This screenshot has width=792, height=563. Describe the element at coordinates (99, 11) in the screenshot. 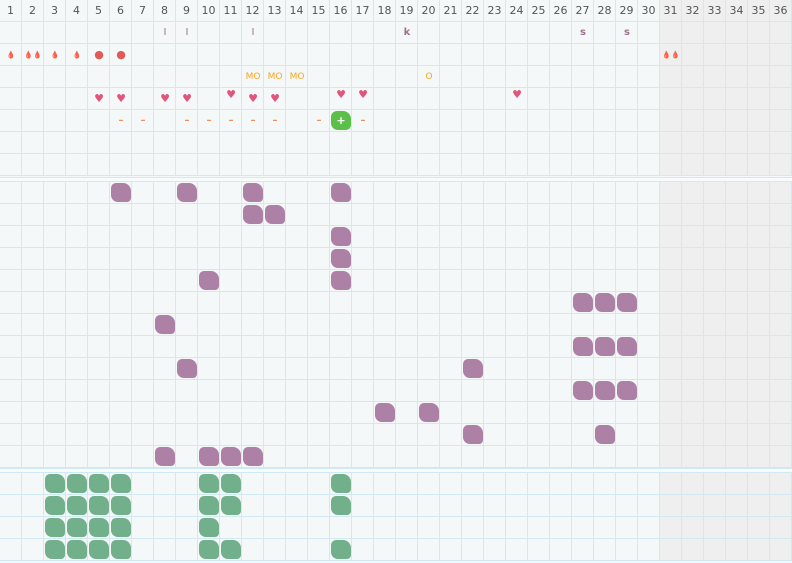

I see `column-header: 5` at that location.